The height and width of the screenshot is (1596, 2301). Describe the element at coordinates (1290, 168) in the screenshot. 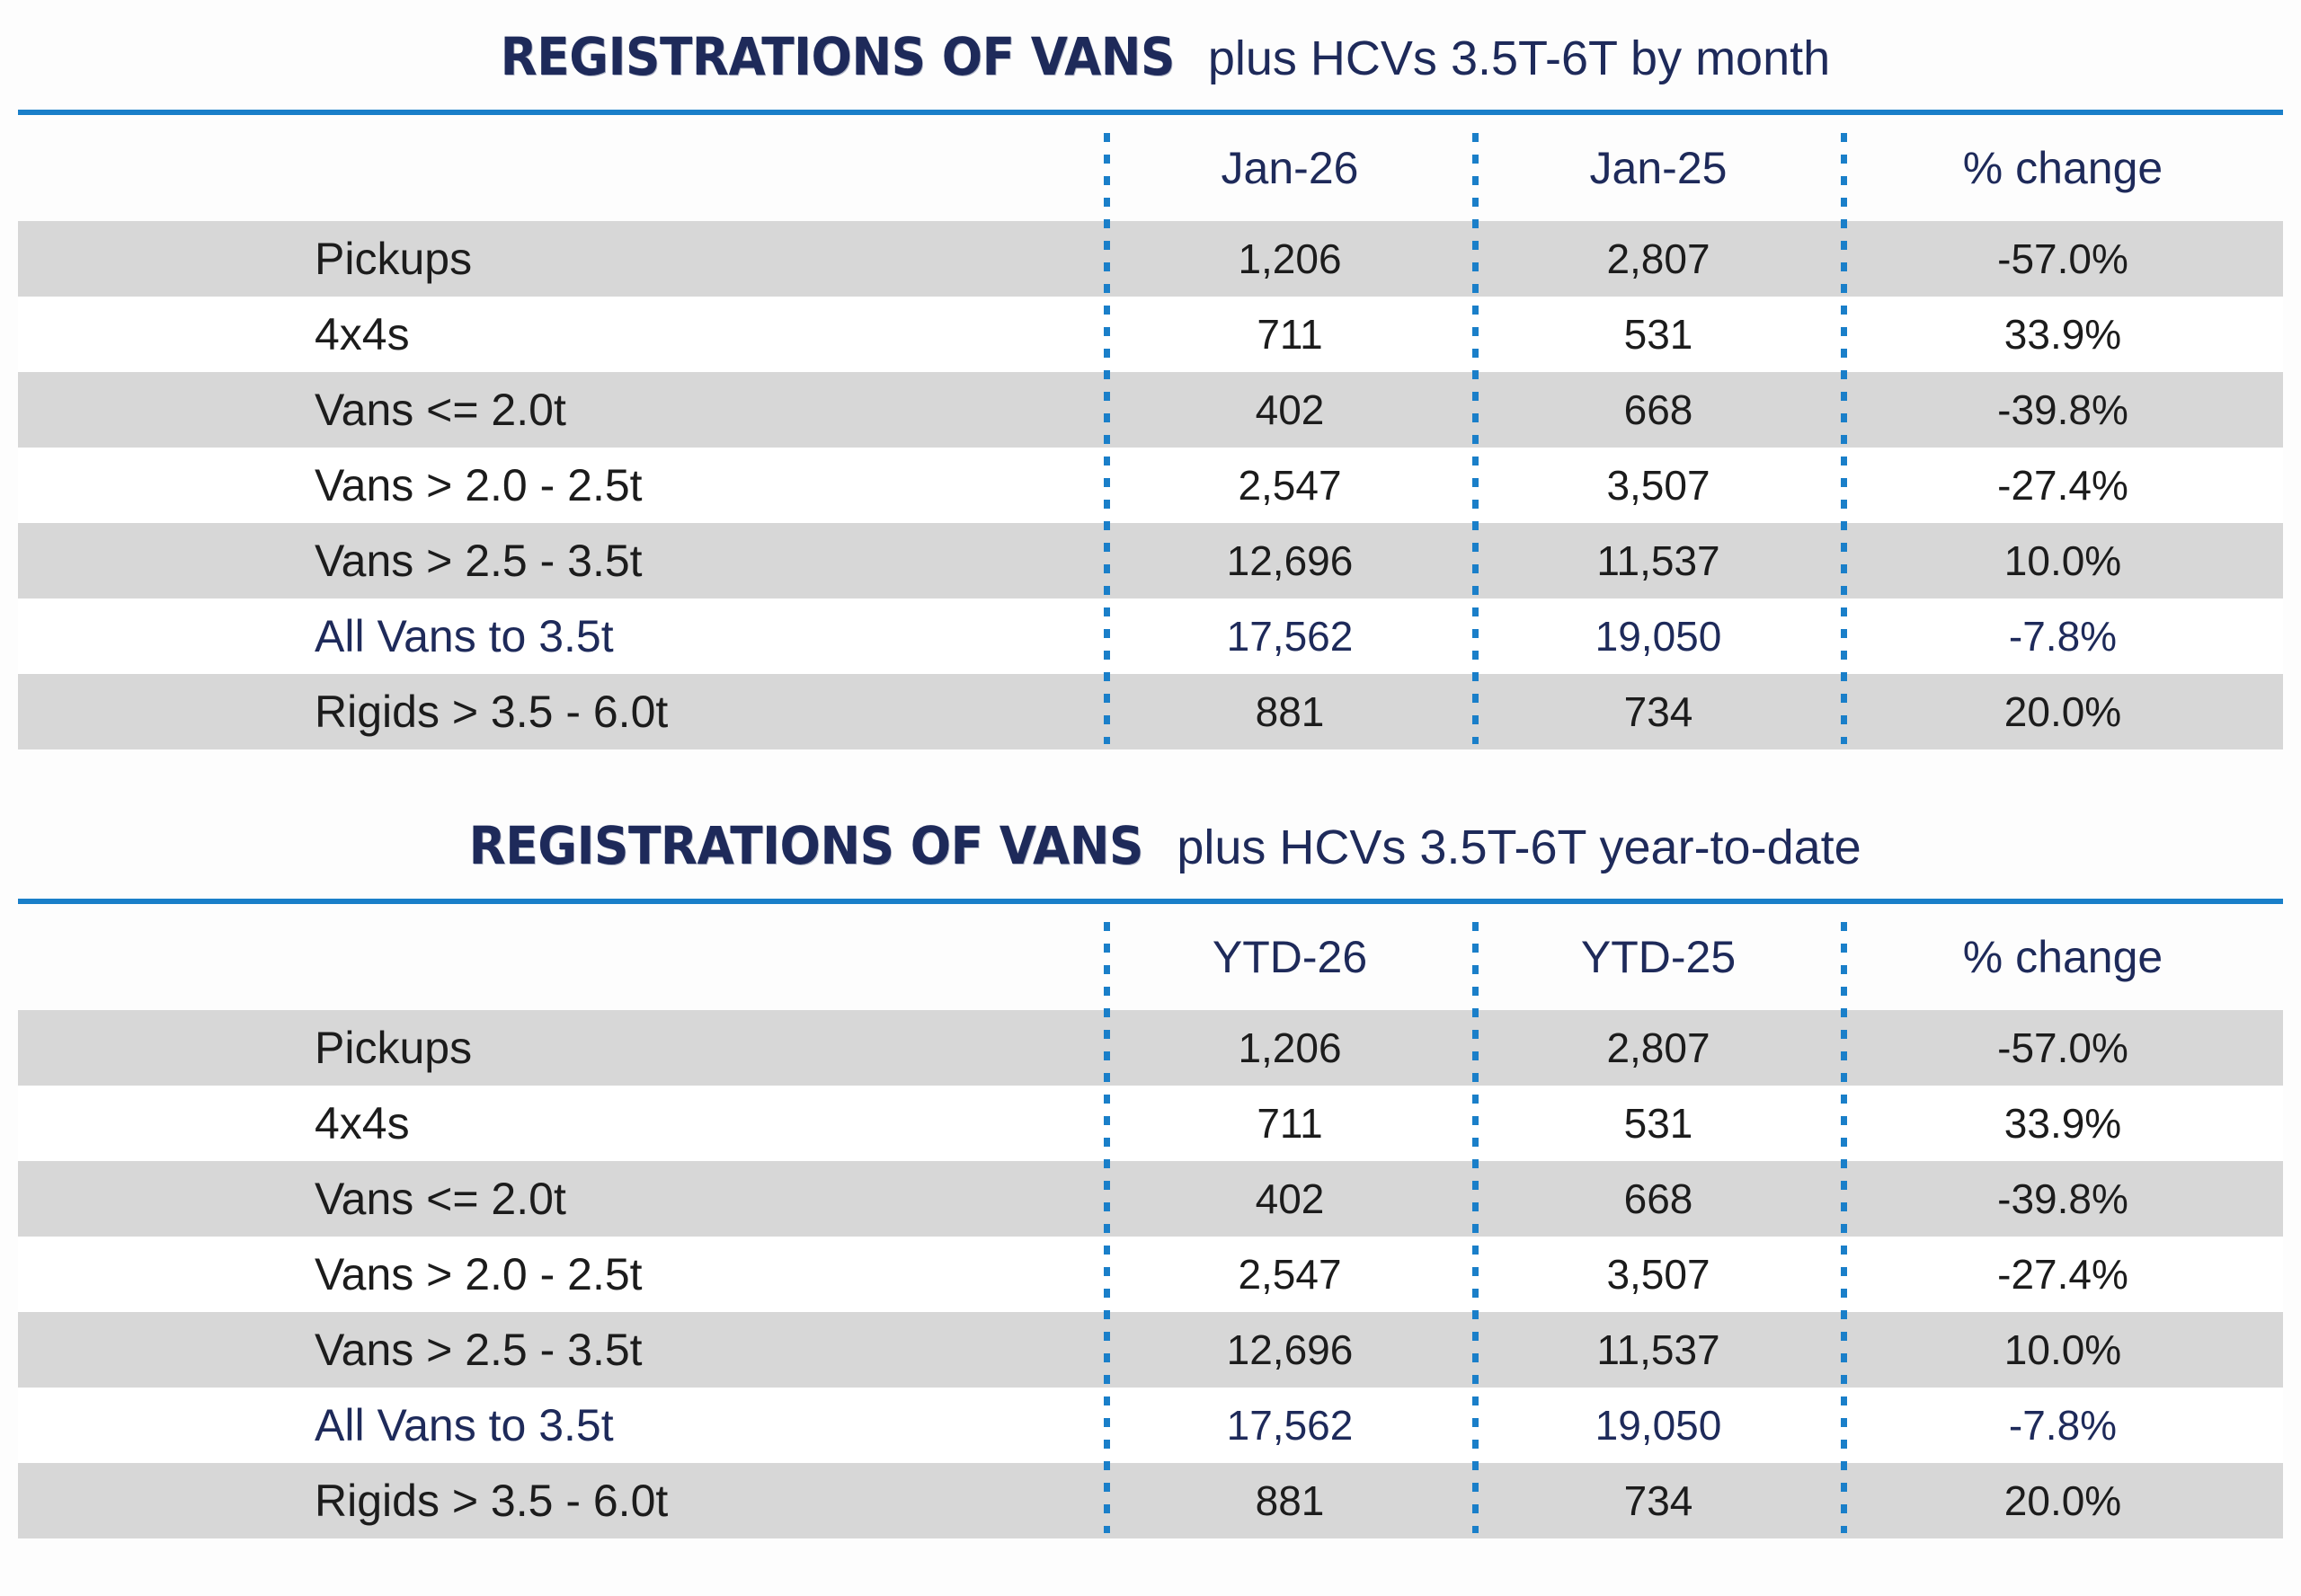

I see `table-1-header-col1: Jan-26` at that location.